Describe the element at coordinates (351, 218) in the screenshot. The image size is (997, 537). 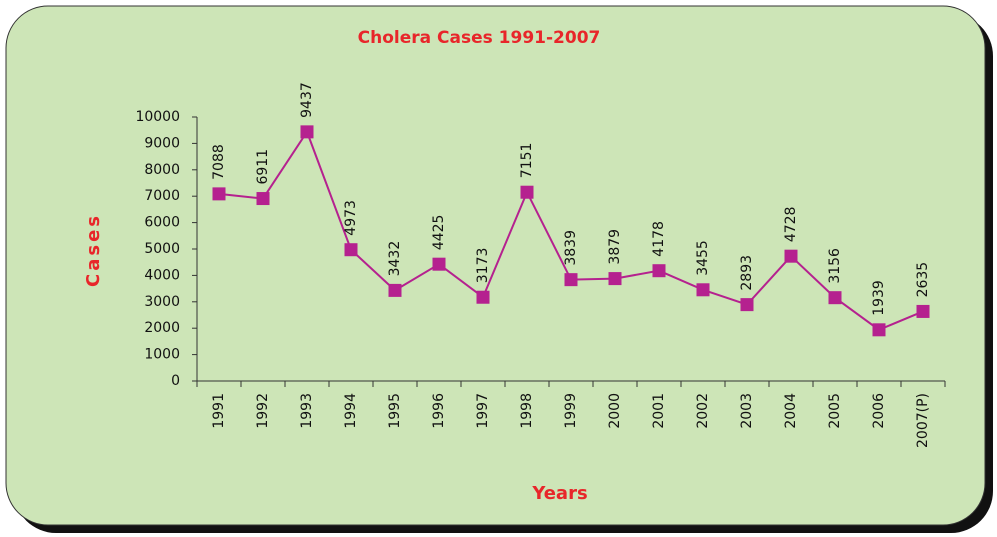
I see `data-label: 4973` at that location.